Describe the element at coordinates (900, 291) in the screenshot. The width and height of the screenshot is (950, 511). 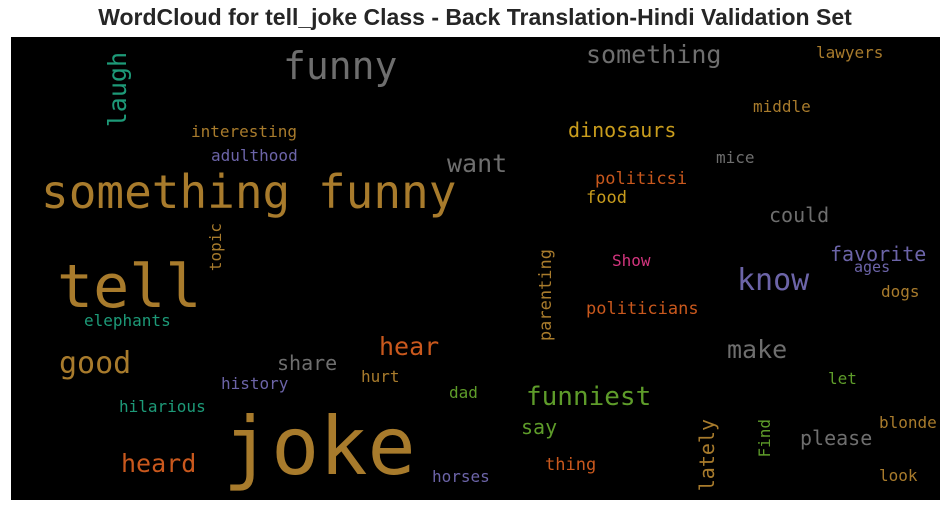
I see `cloud-word: dogs` at that location.